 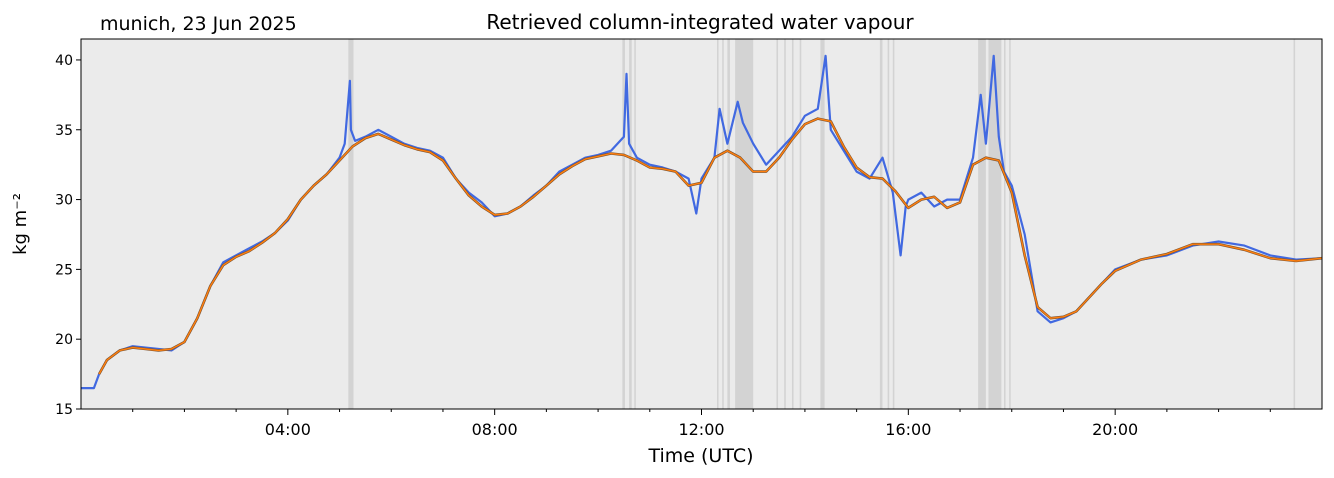 What do you see at coordinates (64, 270) in the screenshot?
I see `y-tick-label: 25` at bounding box center [64, 270].